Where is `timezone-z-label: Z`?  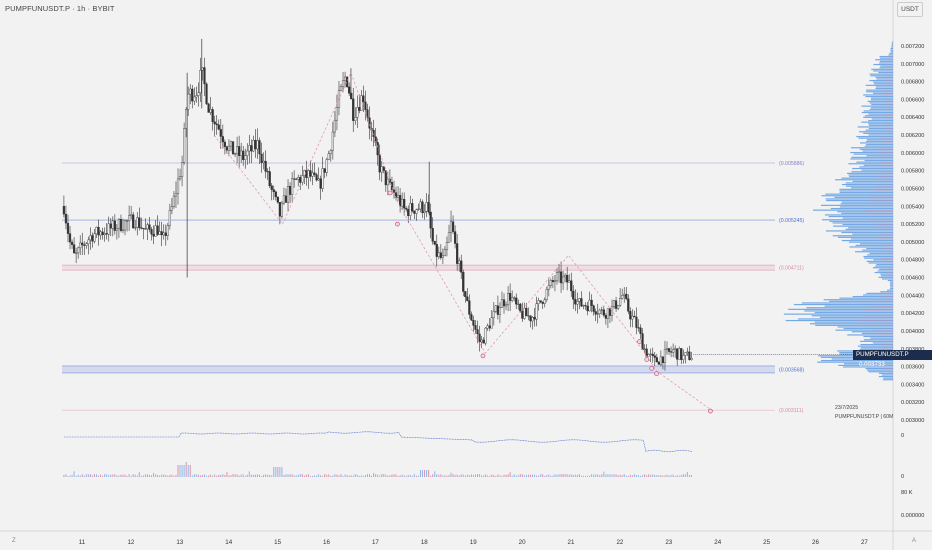
timezone-z-label: Z is located at coordinates (14, 541).